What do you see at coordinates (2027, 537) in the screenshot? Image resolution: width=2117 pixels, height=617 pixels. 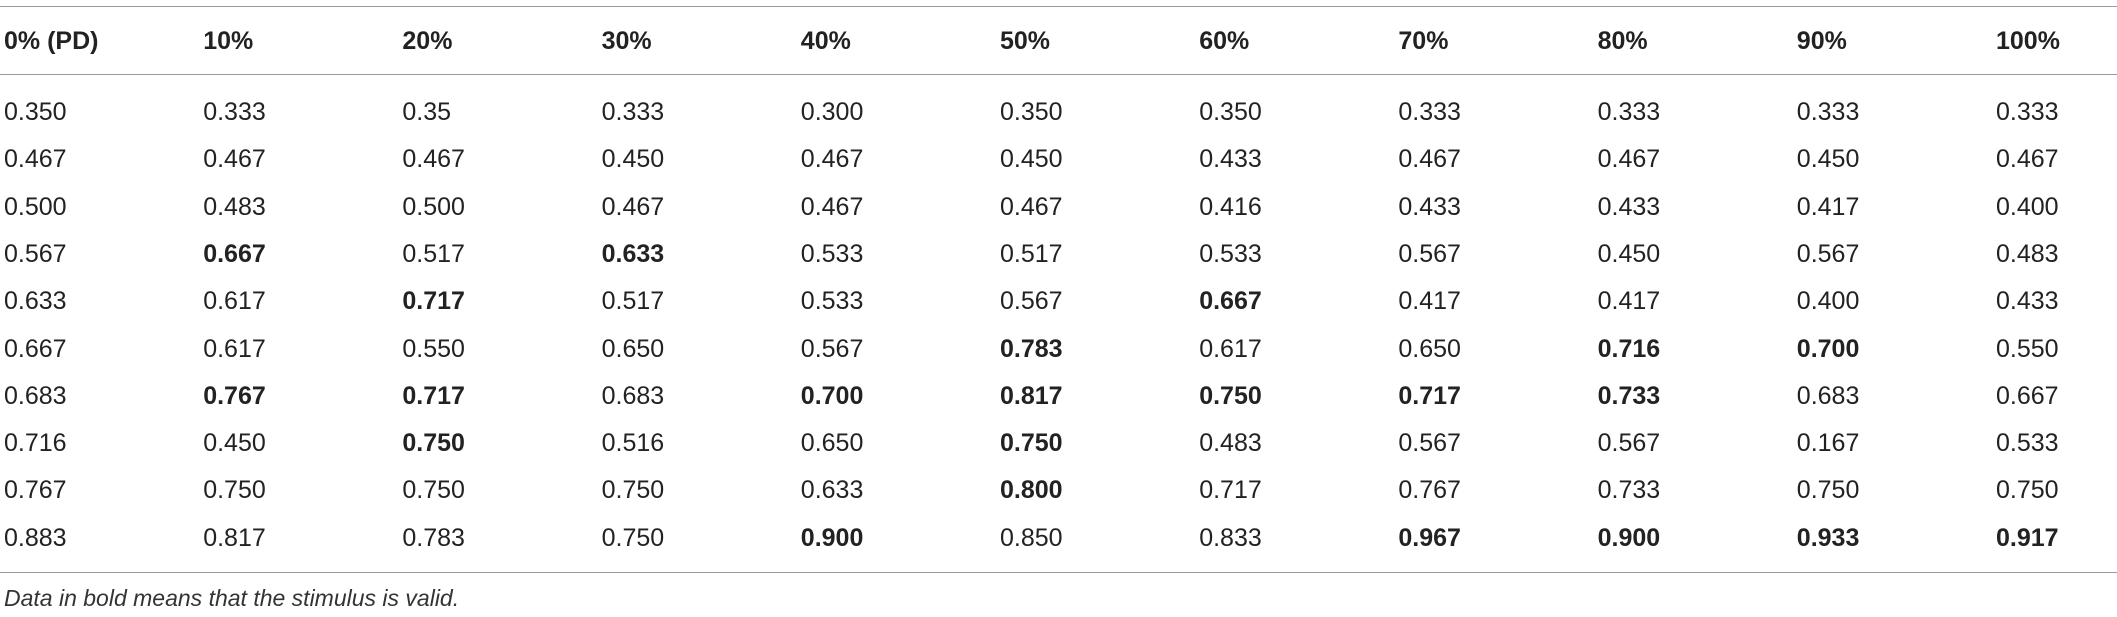 I see `table-cell: 0.917` at bounding box center [2027, 537].